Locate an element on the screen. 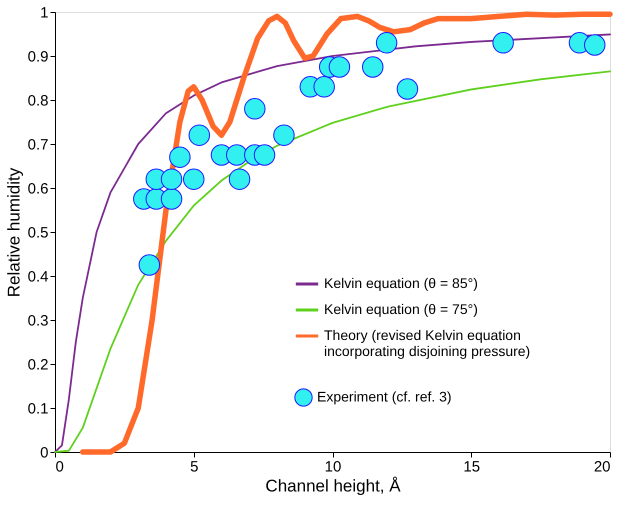 This screenshot has height=514, width=641. y-axis-title: Relative humidity is located at coordinates (14, 232).